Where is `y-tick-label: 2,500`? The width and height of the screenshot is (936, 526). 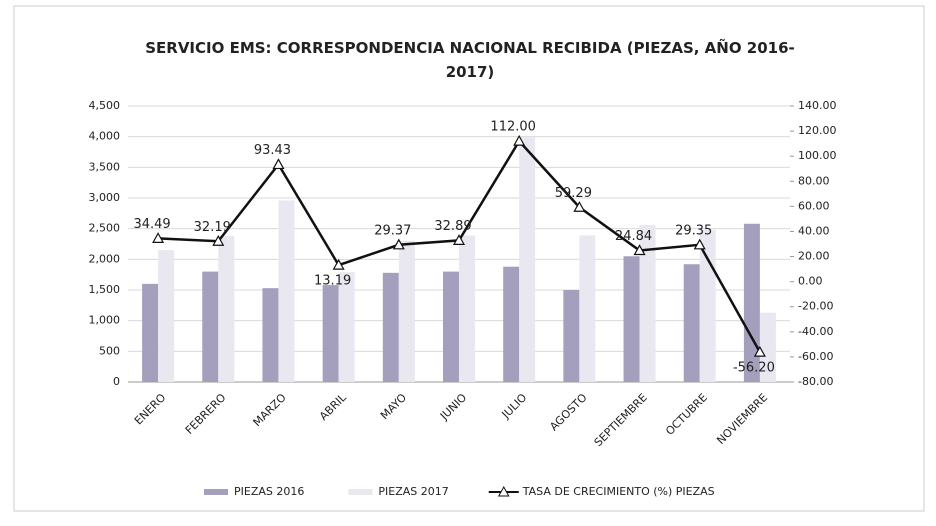 y-tick-label: 2,500 is located at coordinates (105, 228).